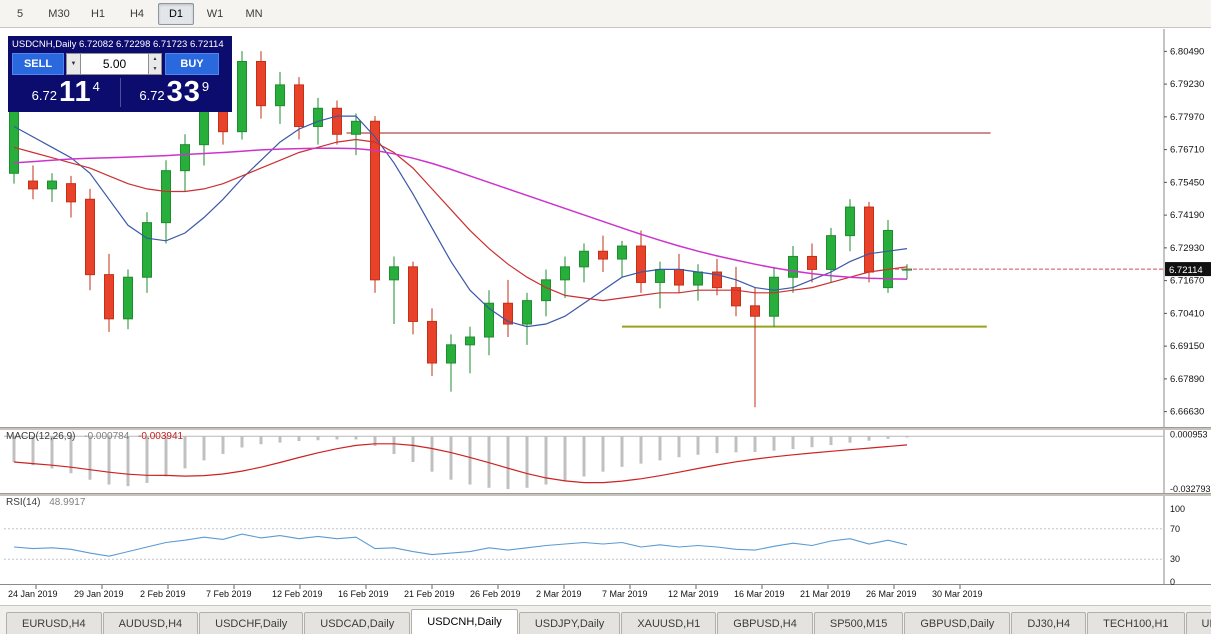 The image size is (1211, 634). I want to click on chart-tab-sp500-m15: SP500,M15, so click(858, 623).